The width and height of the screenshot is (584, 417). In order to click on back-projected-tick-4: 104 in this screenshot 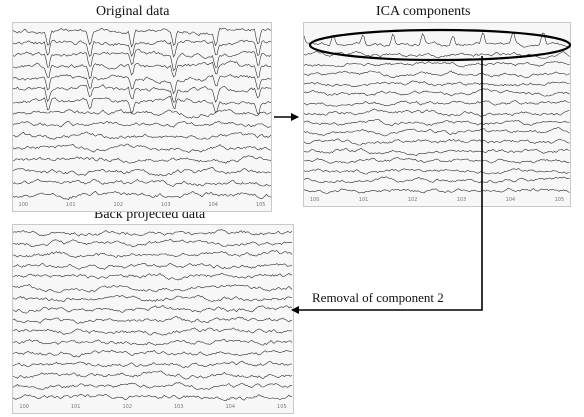, I will do `click(230, 407)`.